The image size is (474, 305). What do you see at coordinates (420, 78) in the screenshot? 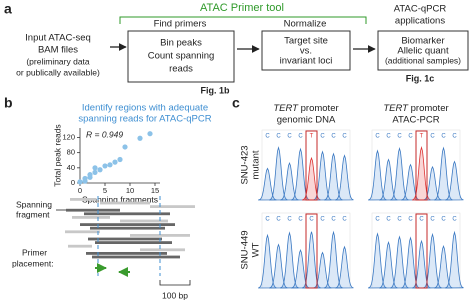
I see `figure-ref: Fig. 1c` at bounding box center [420, 78].